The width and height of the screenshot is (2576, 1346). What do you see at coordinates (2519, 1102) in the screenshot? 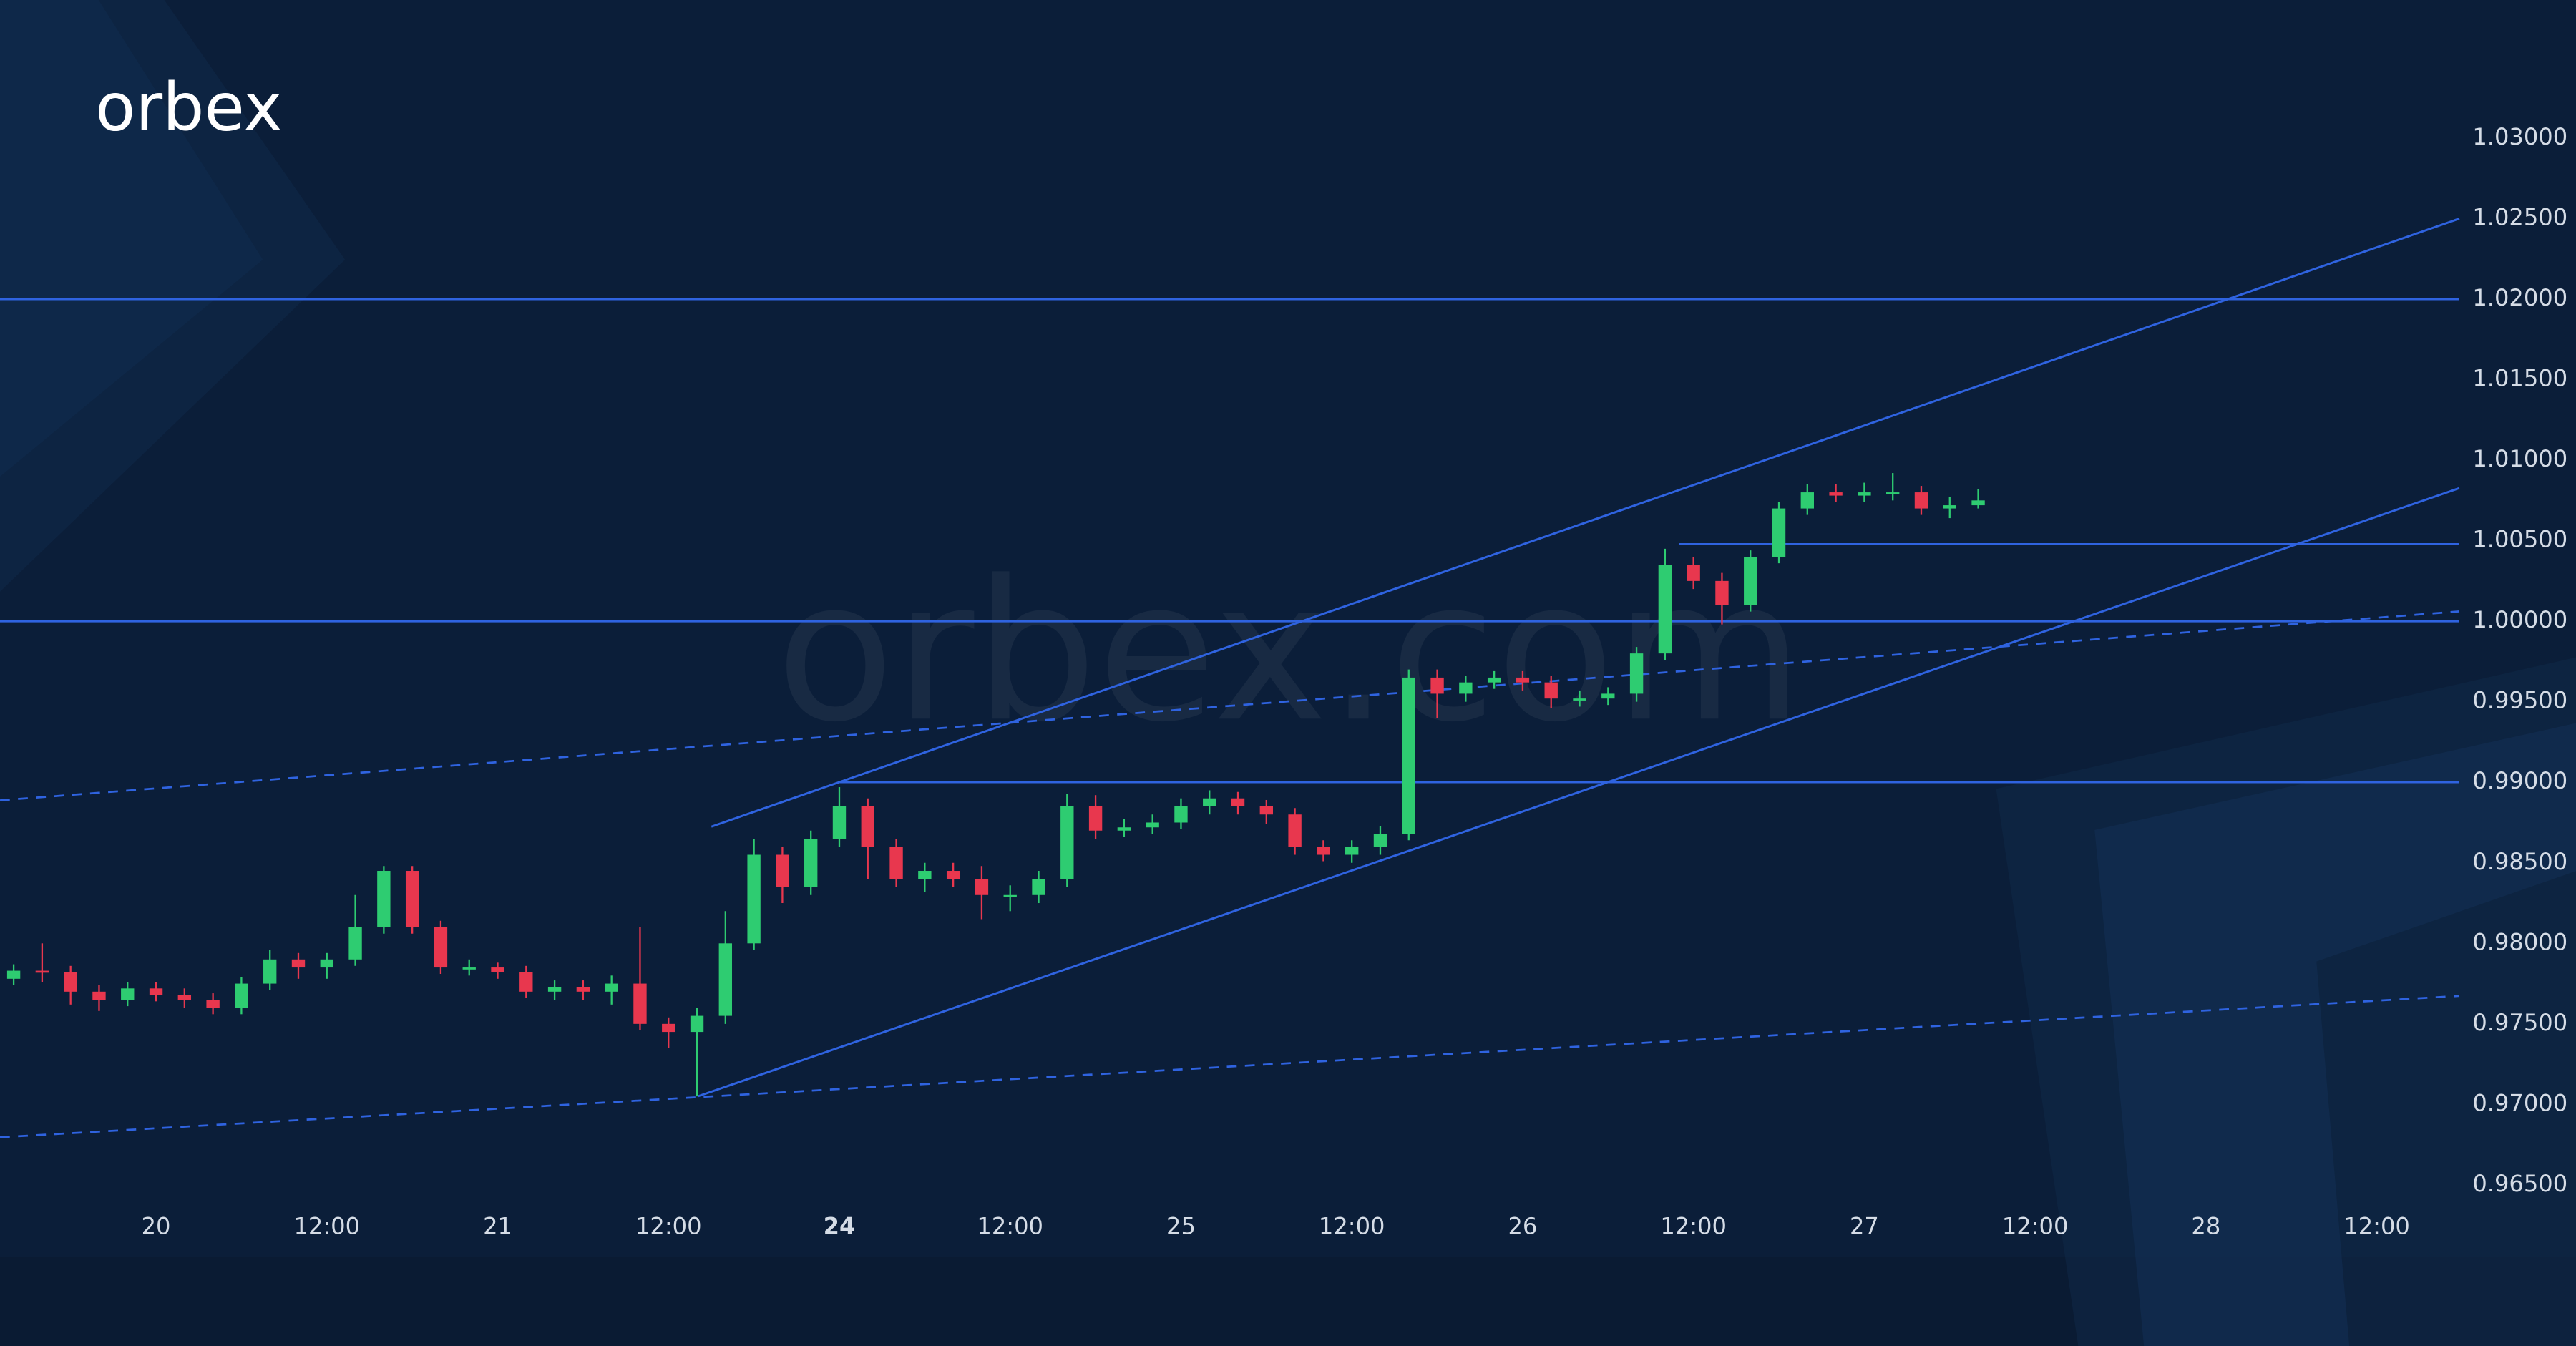
I see `y-tick-label: 0.97000` at bounding box center [2519, 1102].